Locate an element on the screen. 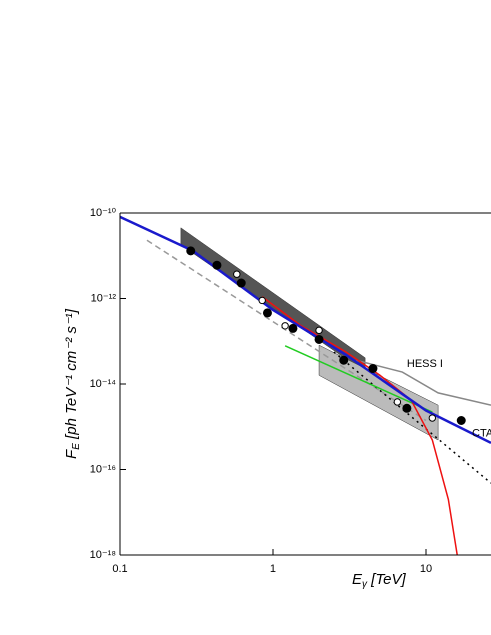 The height and width of the screenshot is (635, 491). y-tick-label: 10⁻¹² is located at coordinates (104, 298).